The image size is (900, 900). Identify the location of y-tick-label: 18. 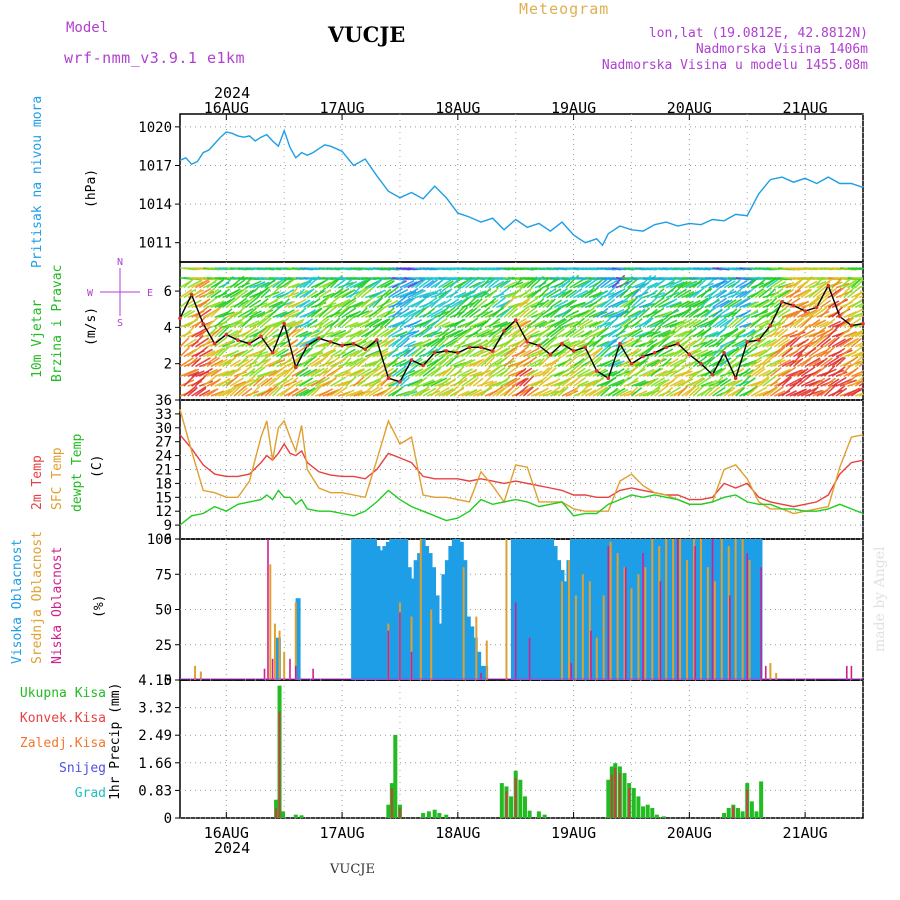
(163, 484).